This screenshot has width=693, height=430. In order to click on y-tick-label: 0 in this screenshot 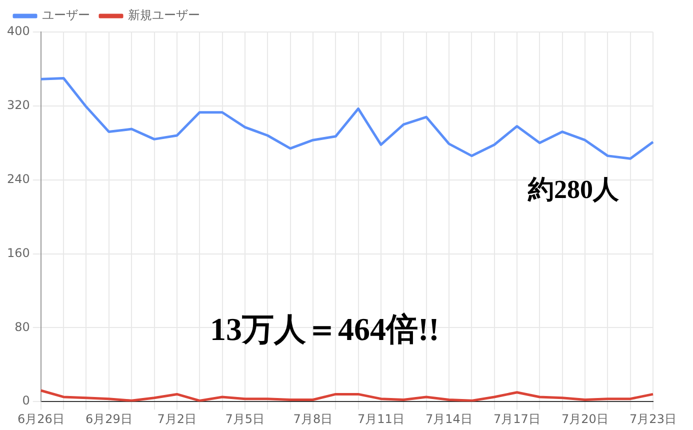, I will do `click(26, 401)`.